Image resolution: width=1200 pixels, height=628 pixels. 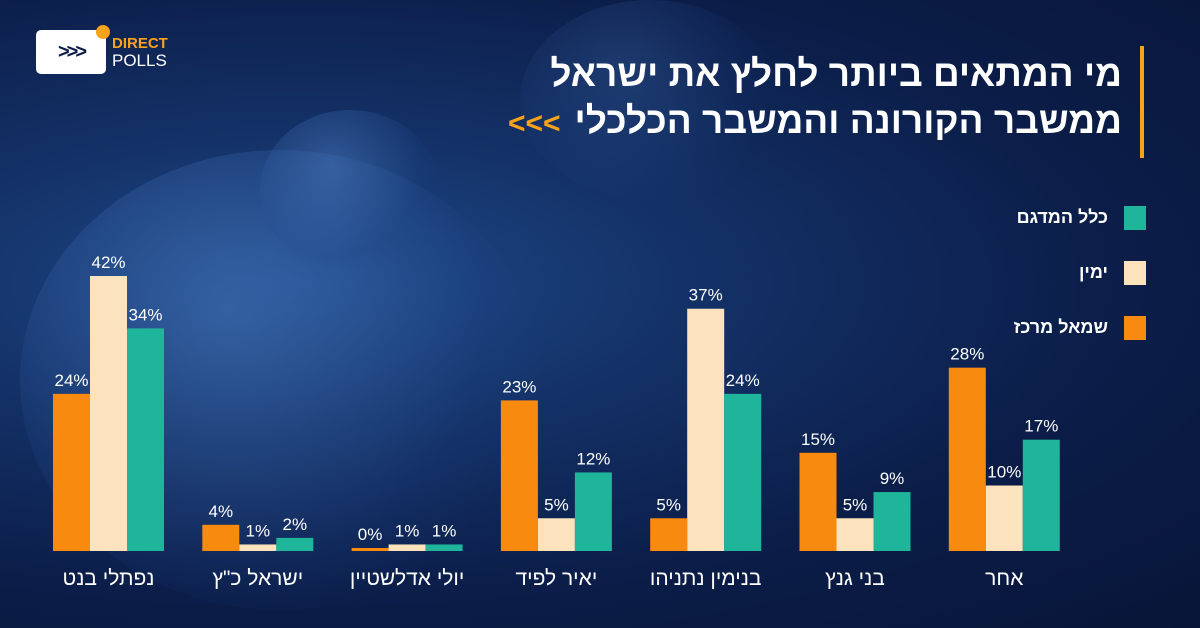 What do you see at coordinates (1004, 472) in the screenshot?
I see `data-label: 10%` at bounding box center [1004, 472].